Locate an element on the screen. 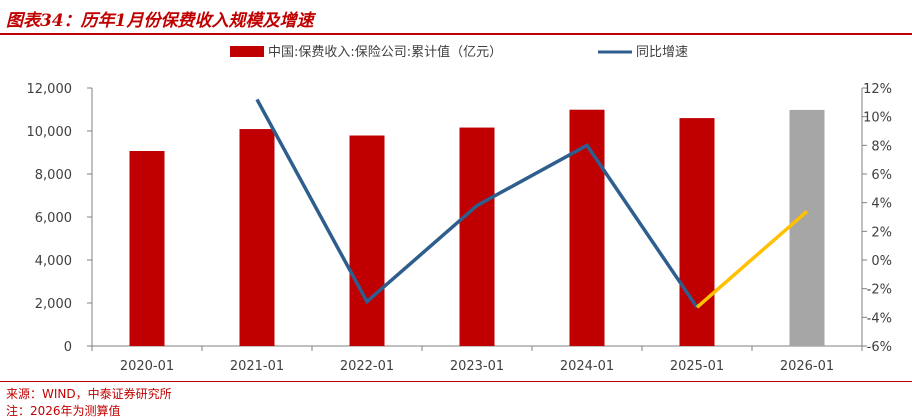 The width and height of the screenshot is (912, 420). y-right-tick-label: 12% is located at coordinates (877, 89).